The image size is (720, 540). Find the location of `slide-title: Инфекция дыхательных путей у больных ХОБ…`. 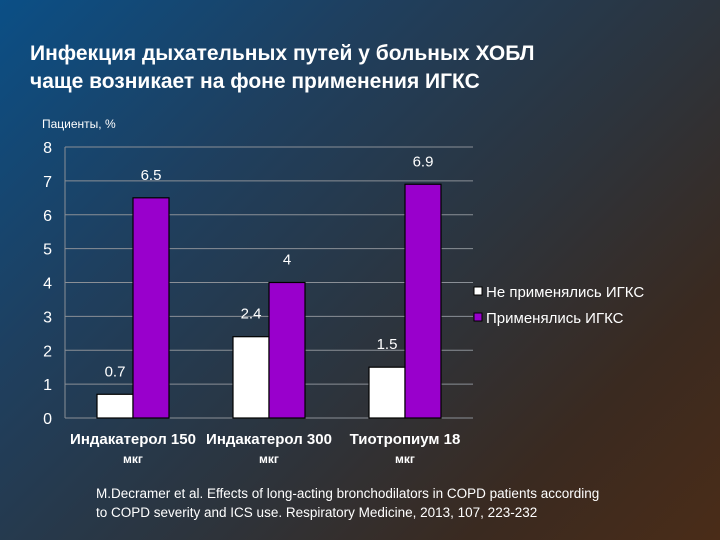

slide-title: Инфекция дыхательных путей у больных ХОБ… is located at coordinates (365, 68).